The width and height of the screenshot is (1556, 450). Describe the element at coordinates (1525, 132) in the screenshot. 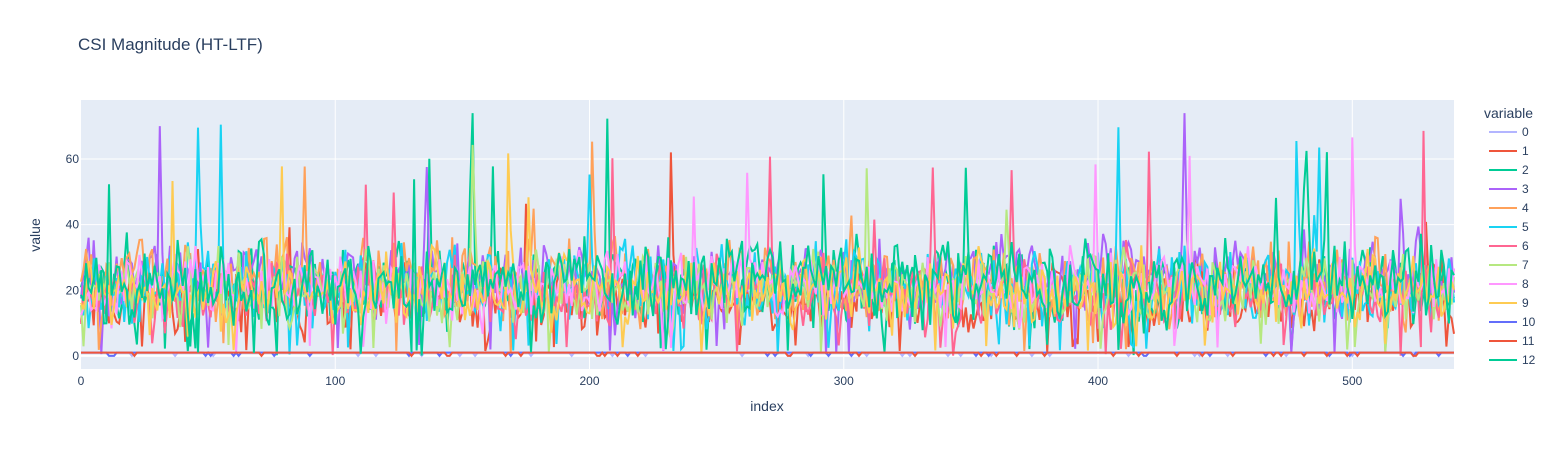

I see `legend-label: 0` at that location.